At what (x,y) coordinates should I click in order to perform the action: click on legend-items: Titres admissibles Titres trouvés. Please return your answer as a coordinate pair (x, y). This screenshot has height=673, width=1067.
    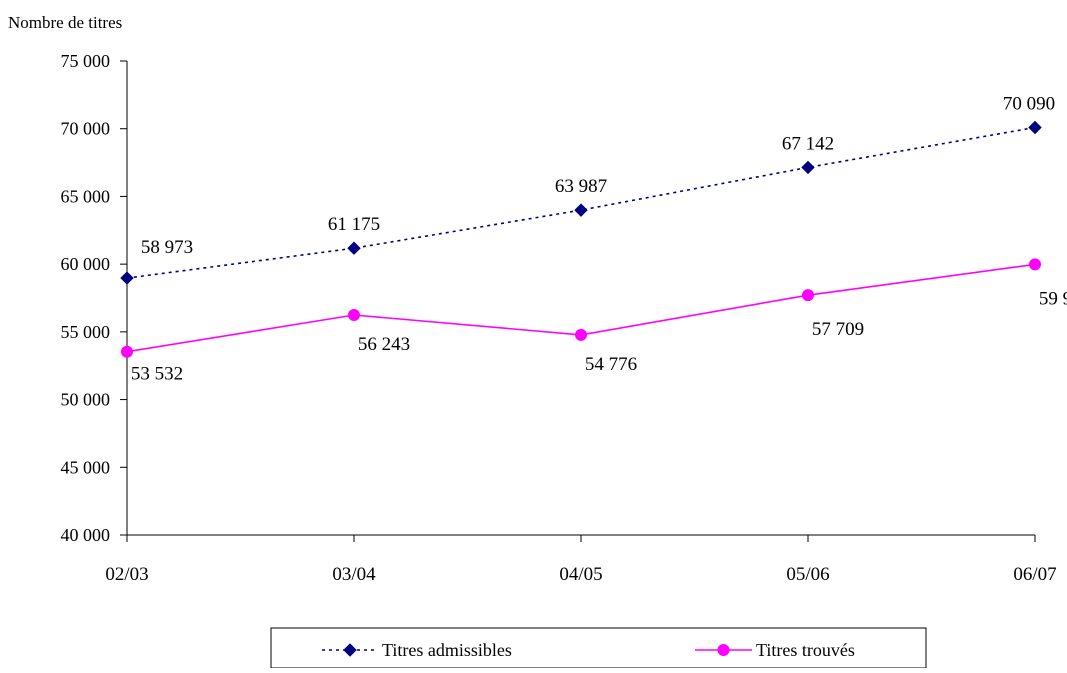
    Looking at the image, I should click on (588, 650).